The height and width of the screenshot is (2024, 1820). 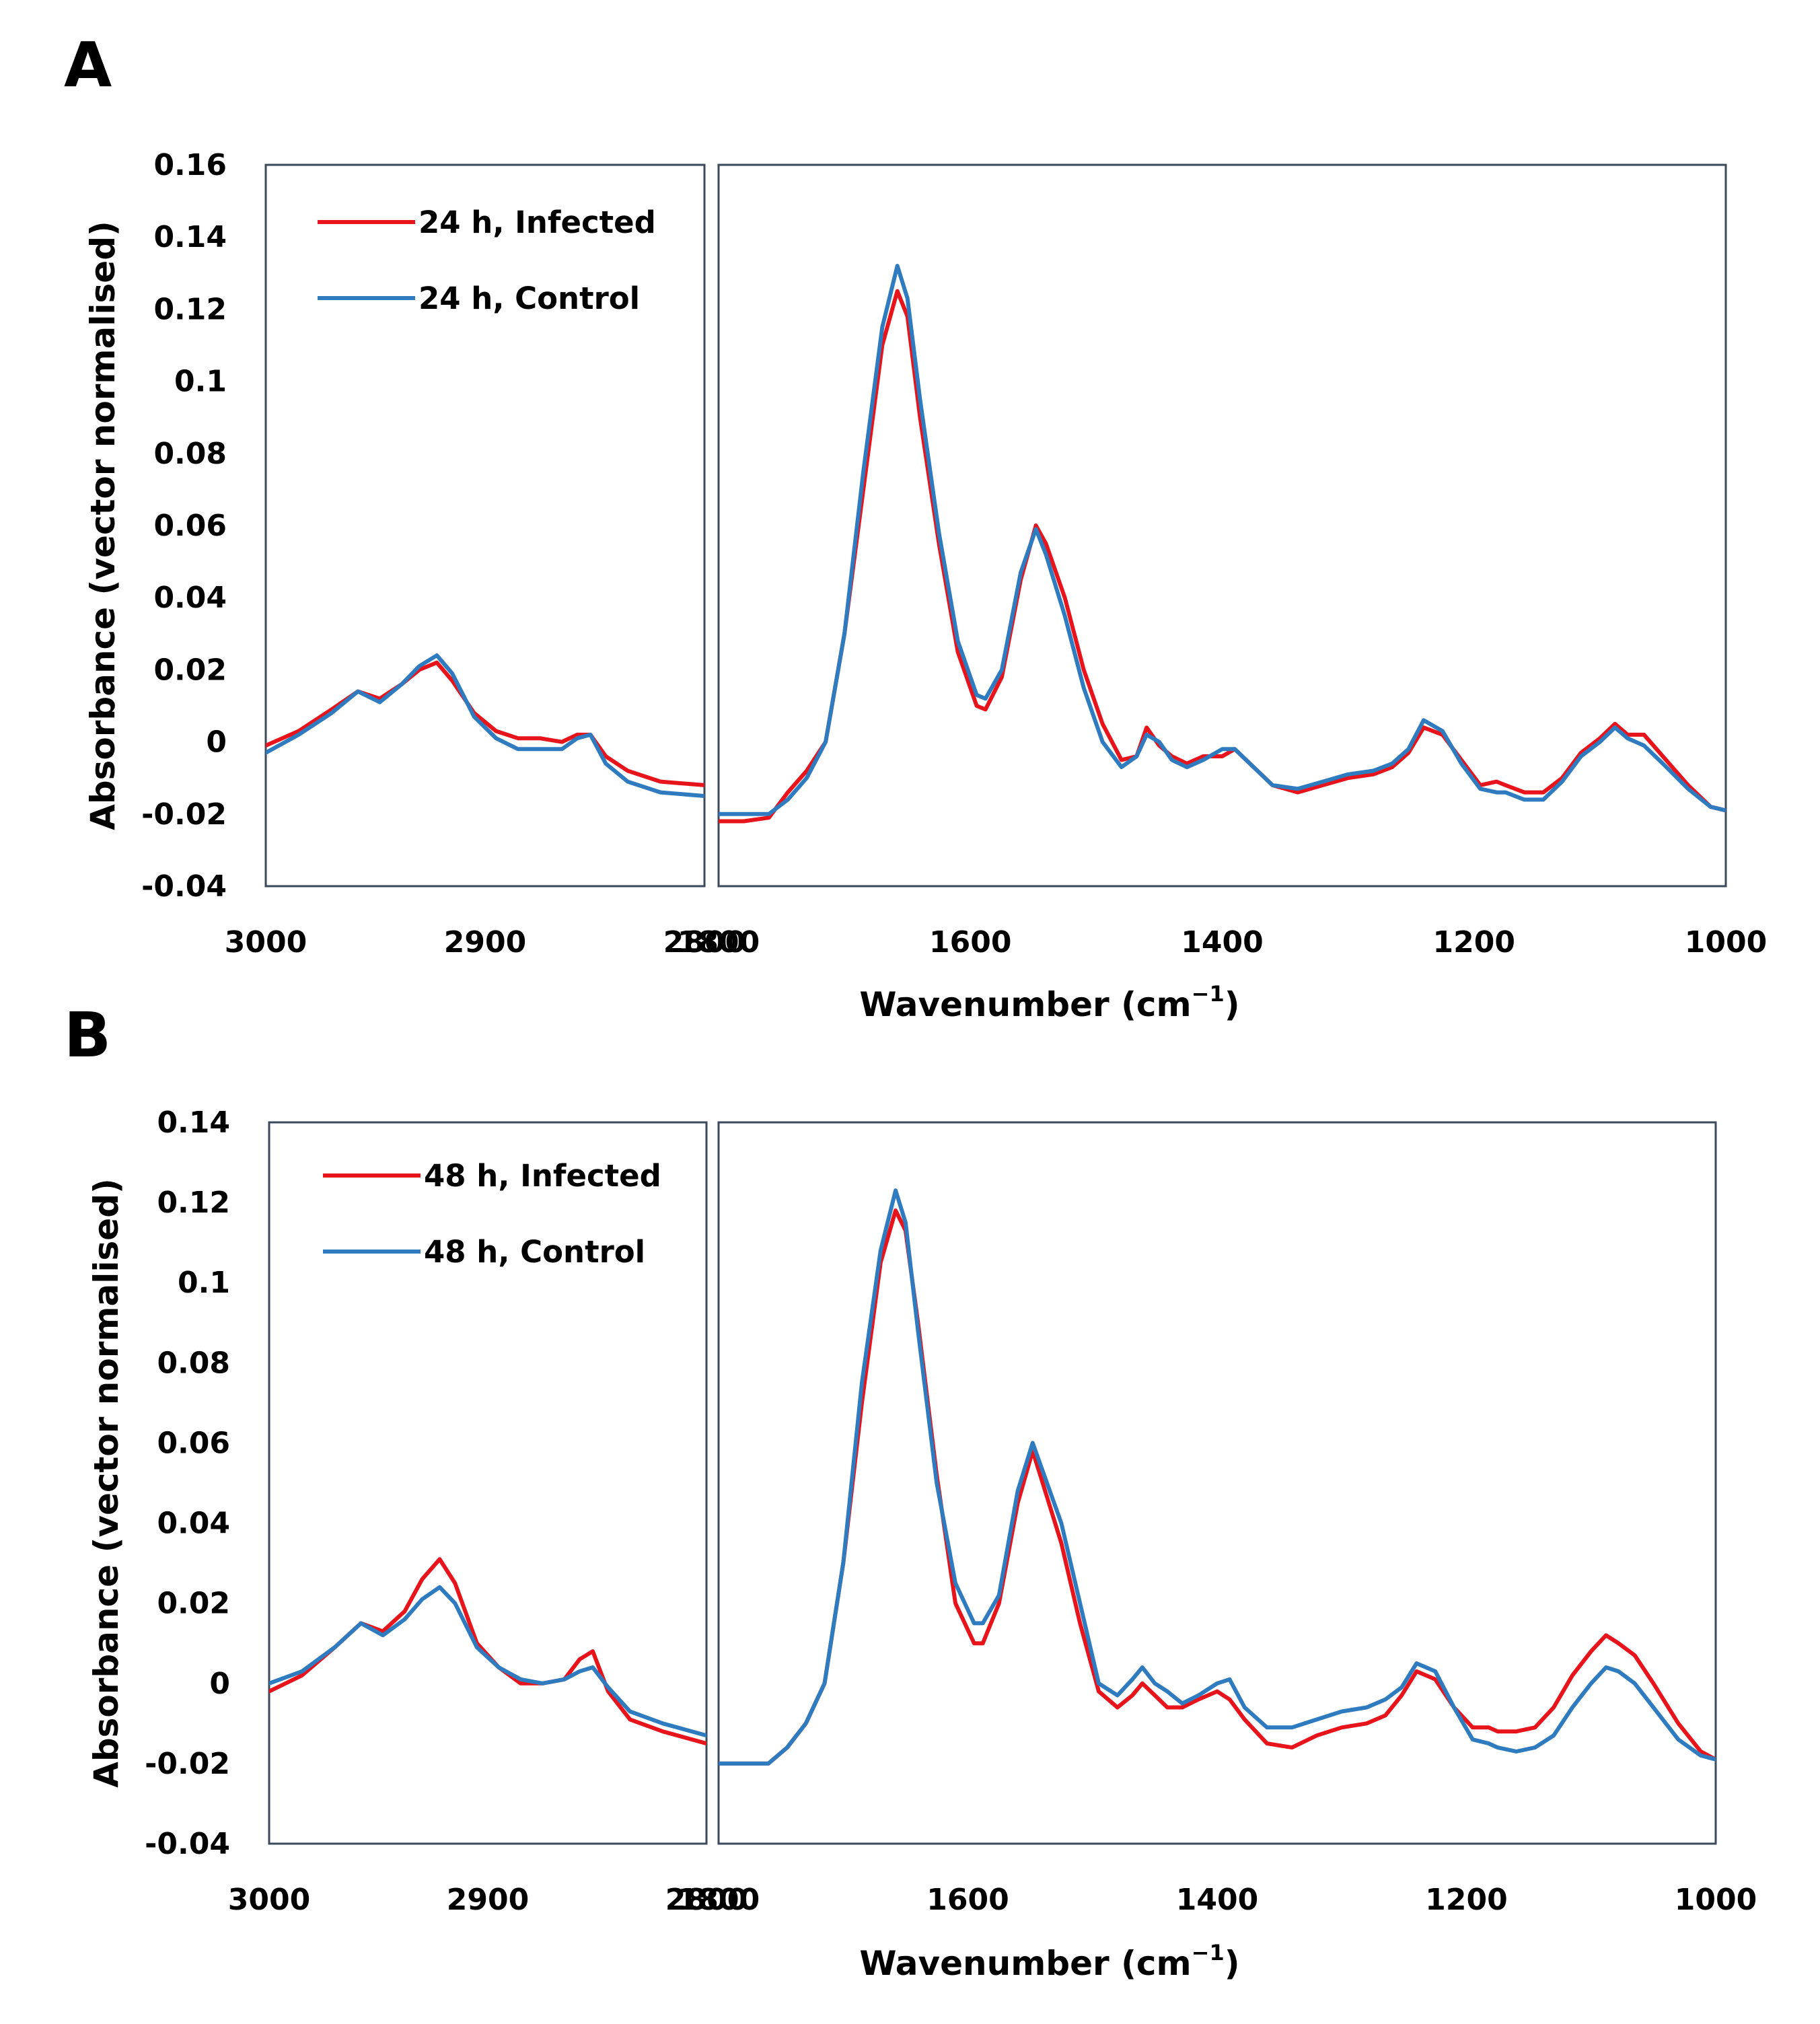 I want to click on series-line-left-24-h-control, so click(x=485, y=726).